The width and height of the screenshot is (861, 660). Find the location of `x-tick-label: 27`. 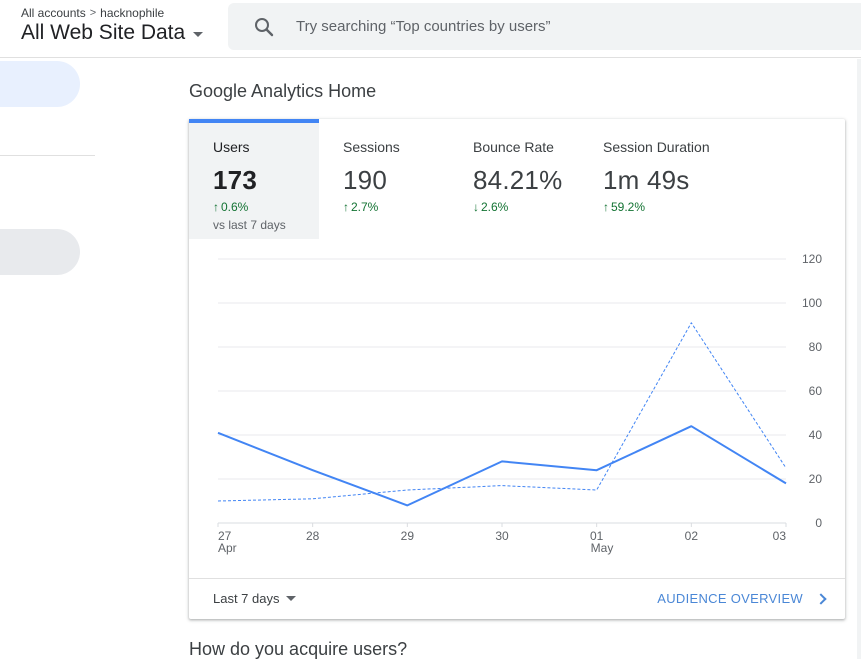

x-tick-label: 27 is located at coordinates (225, 536).